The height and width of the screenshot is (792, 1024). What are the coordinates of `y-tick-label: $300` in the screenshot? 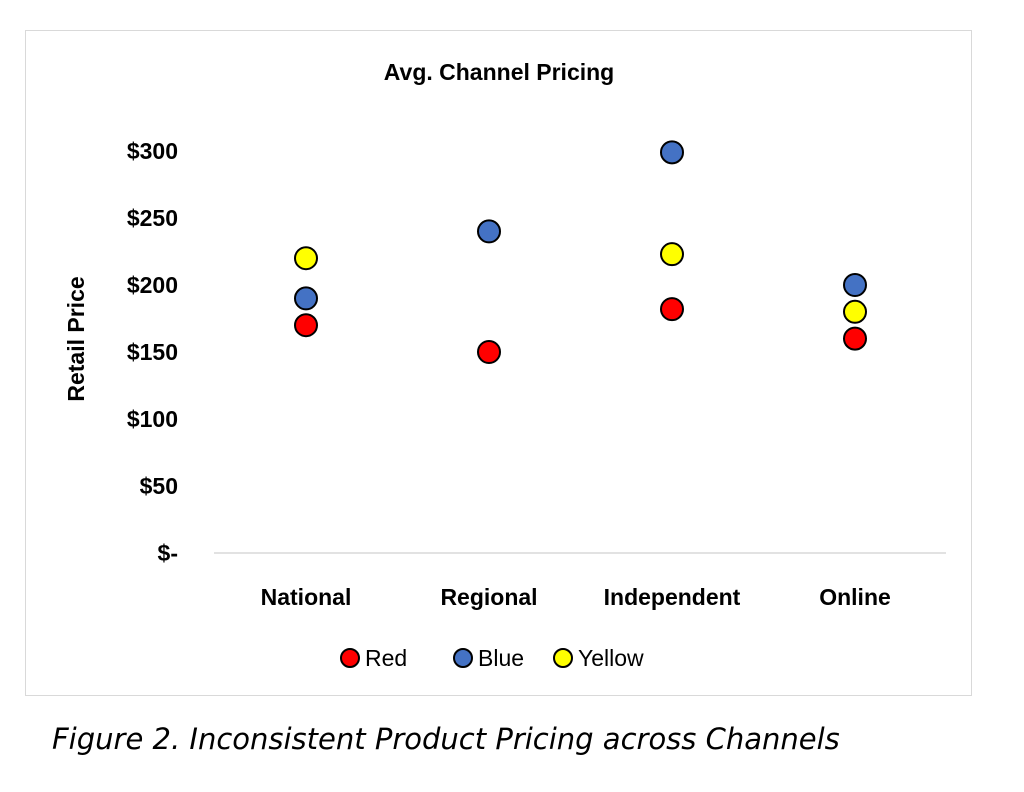 It's located at (152, 151).